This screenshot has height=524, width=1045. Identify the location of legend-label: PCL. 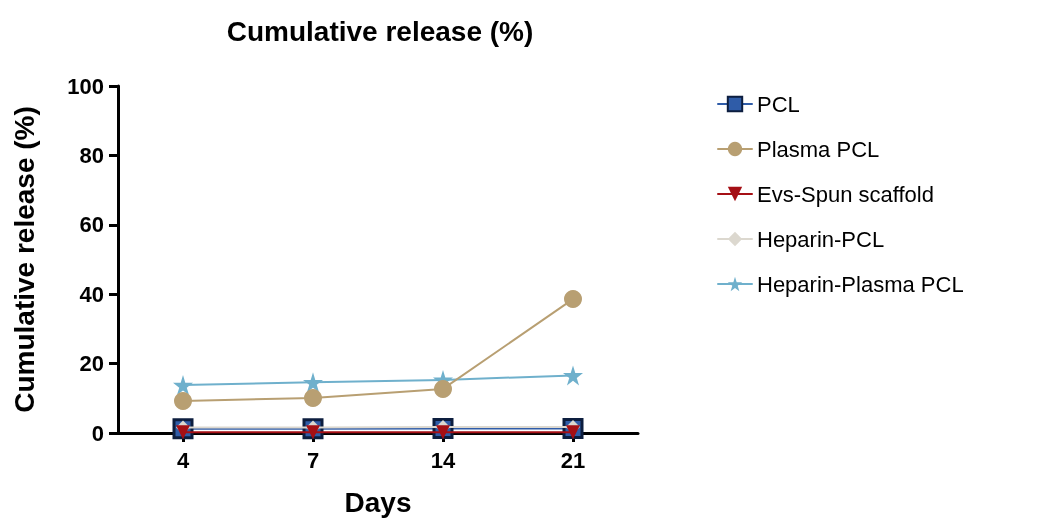
(778, 104).